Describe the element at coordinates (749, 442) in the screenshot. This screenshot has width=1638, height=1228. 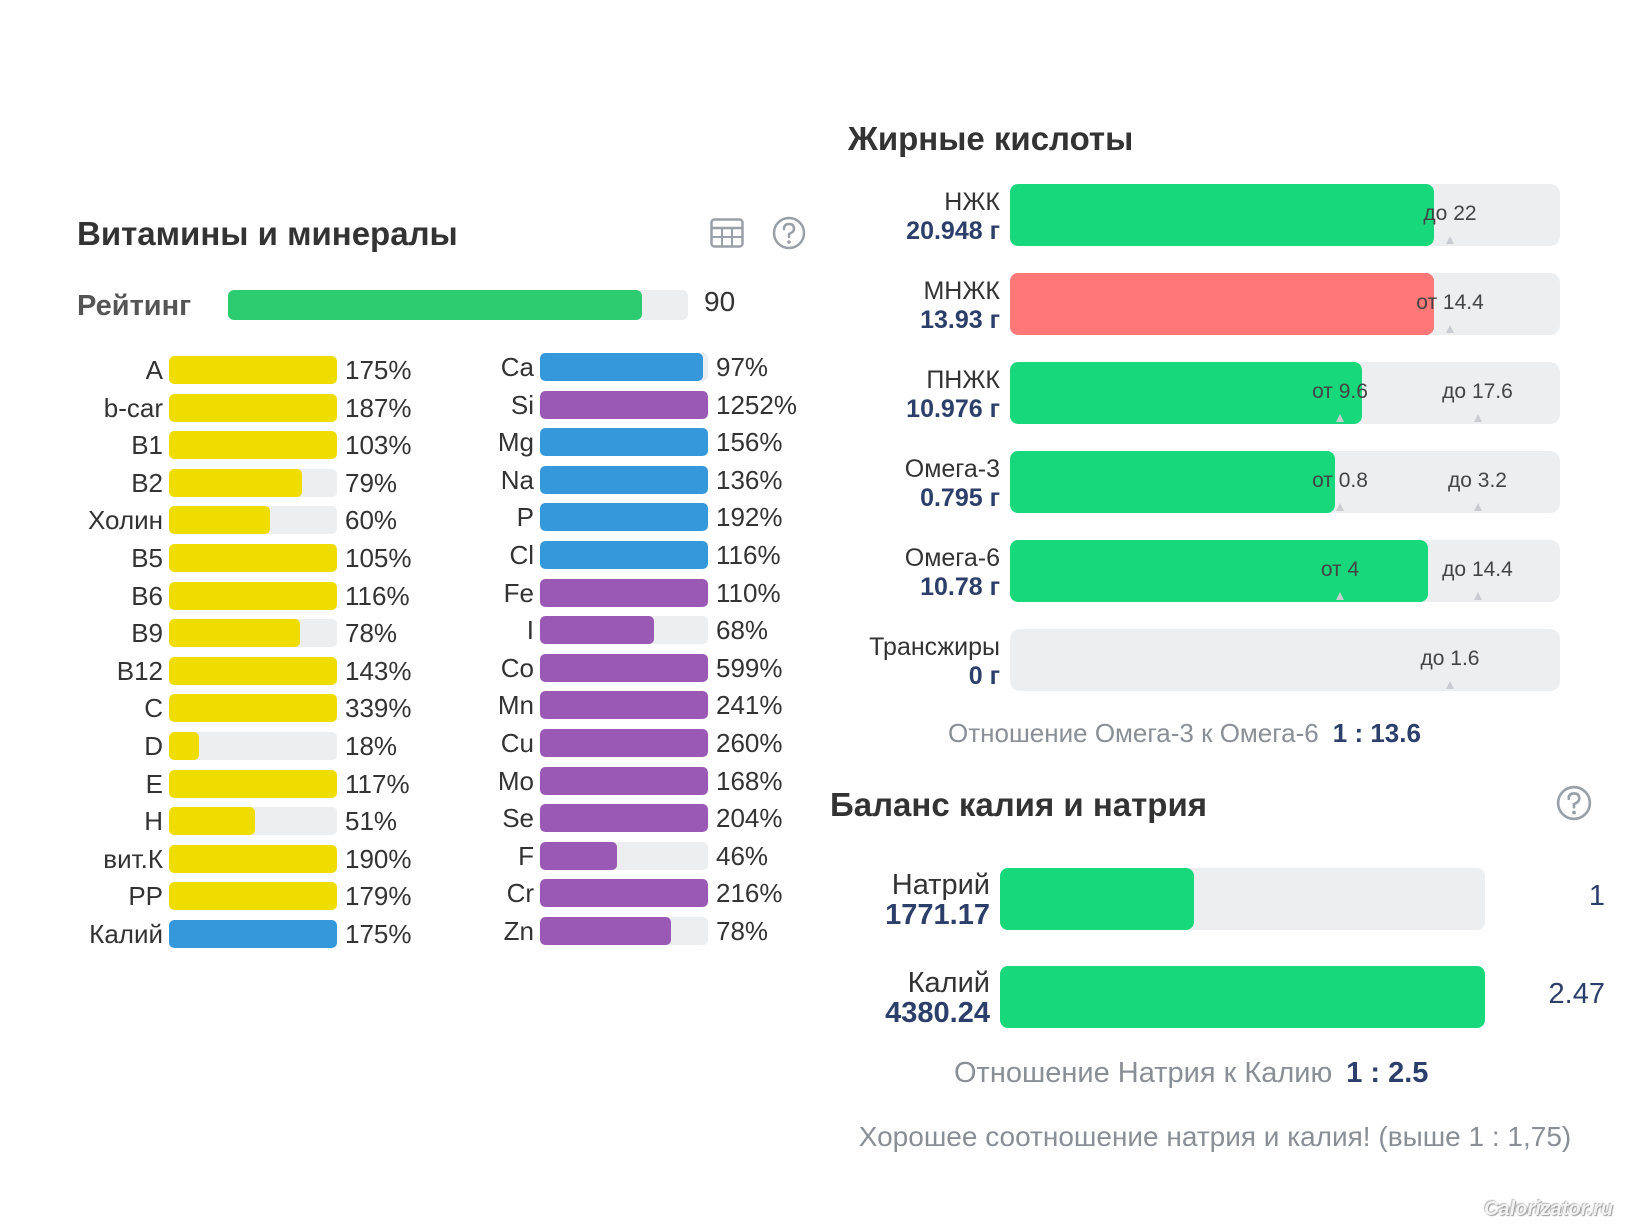
I see `mineral-percent: 156%` at that location.